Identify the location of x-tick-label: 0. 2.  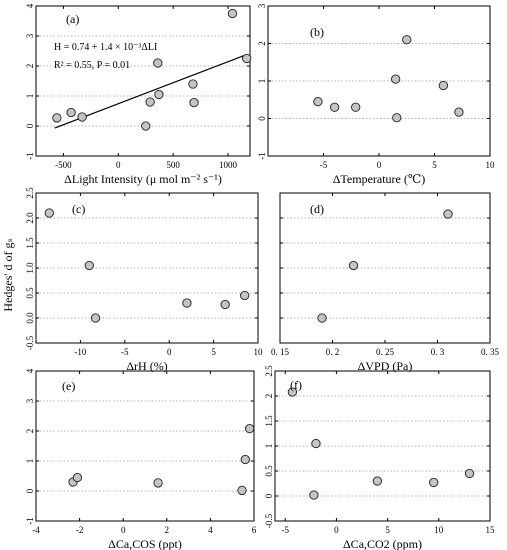
(333, 352).